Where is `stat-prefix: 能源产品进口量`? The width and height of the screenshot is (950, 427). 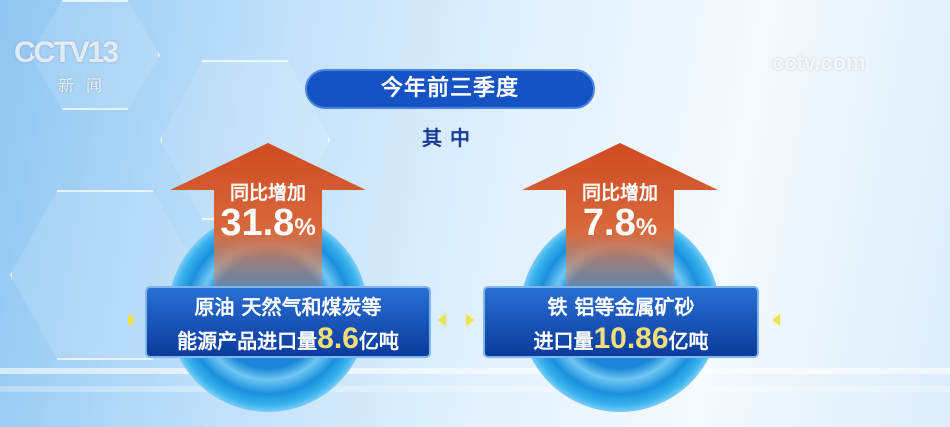 stat-prefix: 能源产品进口量 is located at coordinates (247, 341).